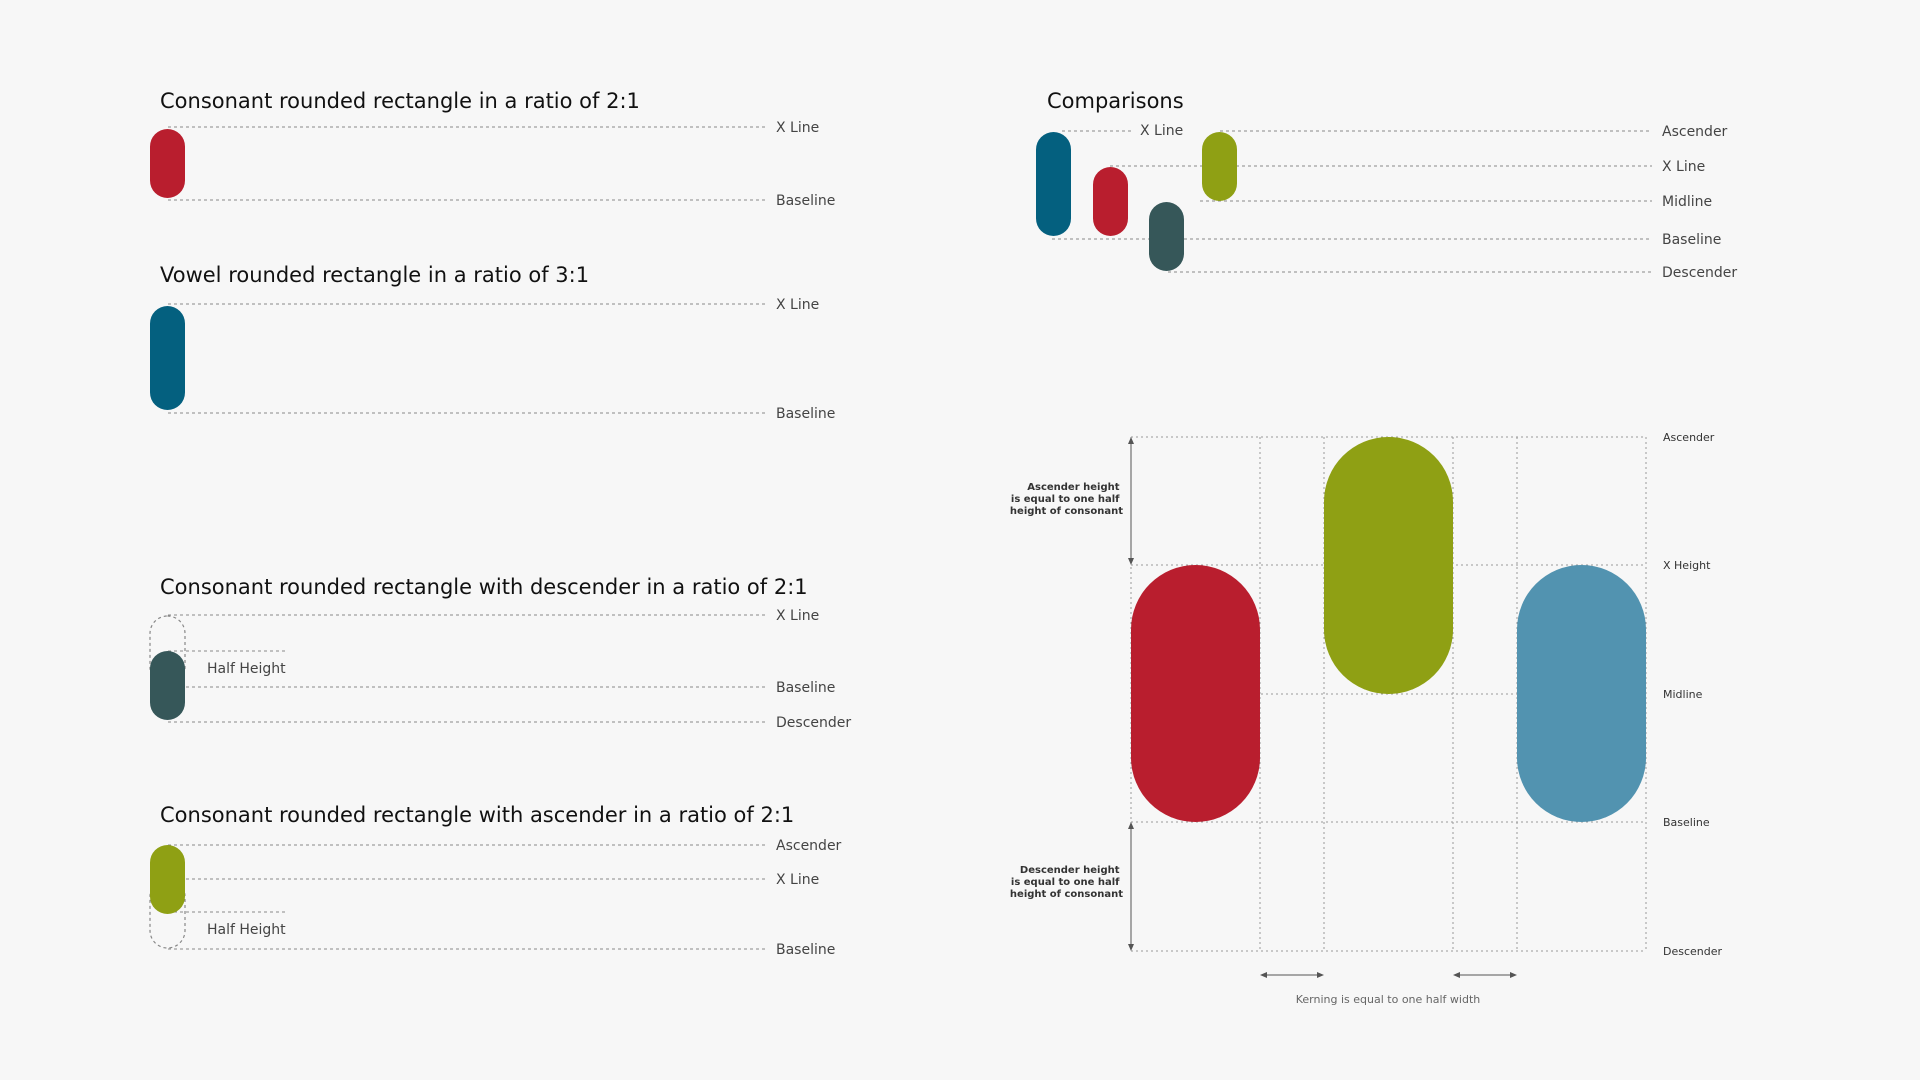 The image size is (1920, 1080). Describe the element at coordinates (1388, 565) in the screenshot. I see `grid-ascender-shape` at that location.